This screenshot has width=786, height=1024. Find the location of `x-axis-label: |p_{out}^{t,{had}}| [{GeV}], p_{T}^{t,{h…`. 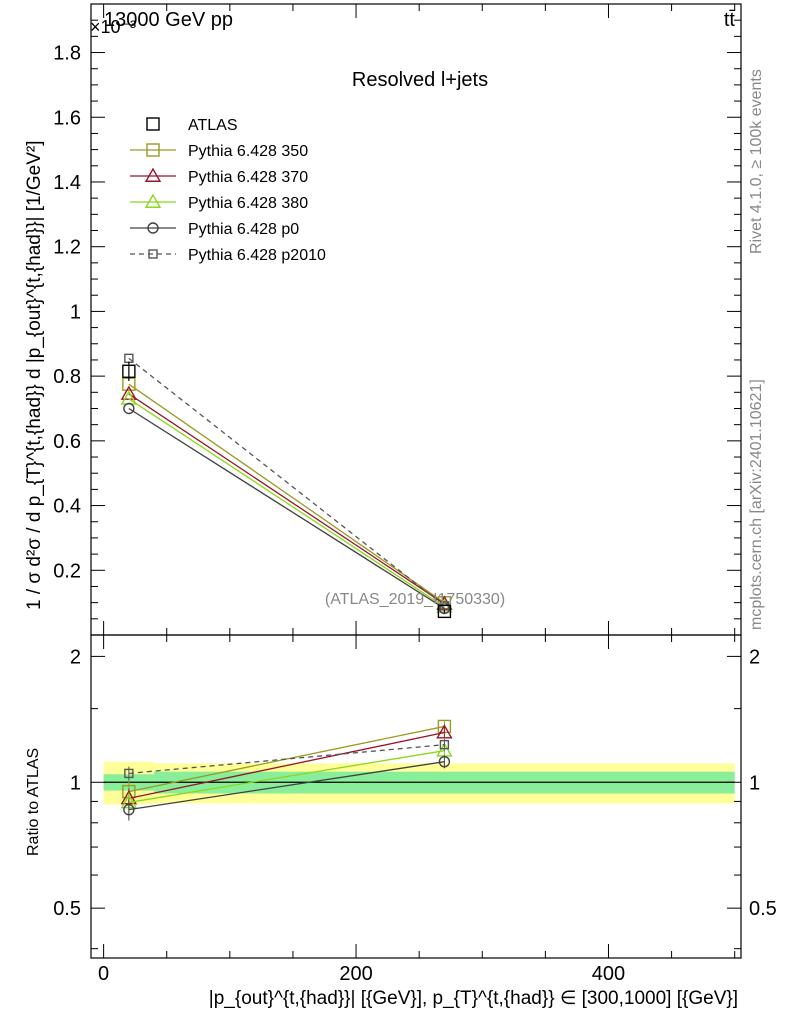

x-axis-label: |p_{out}^{t,{had}}| [{GeV}], p_{T}^{t,{h… is located at coordinates (473, 998).